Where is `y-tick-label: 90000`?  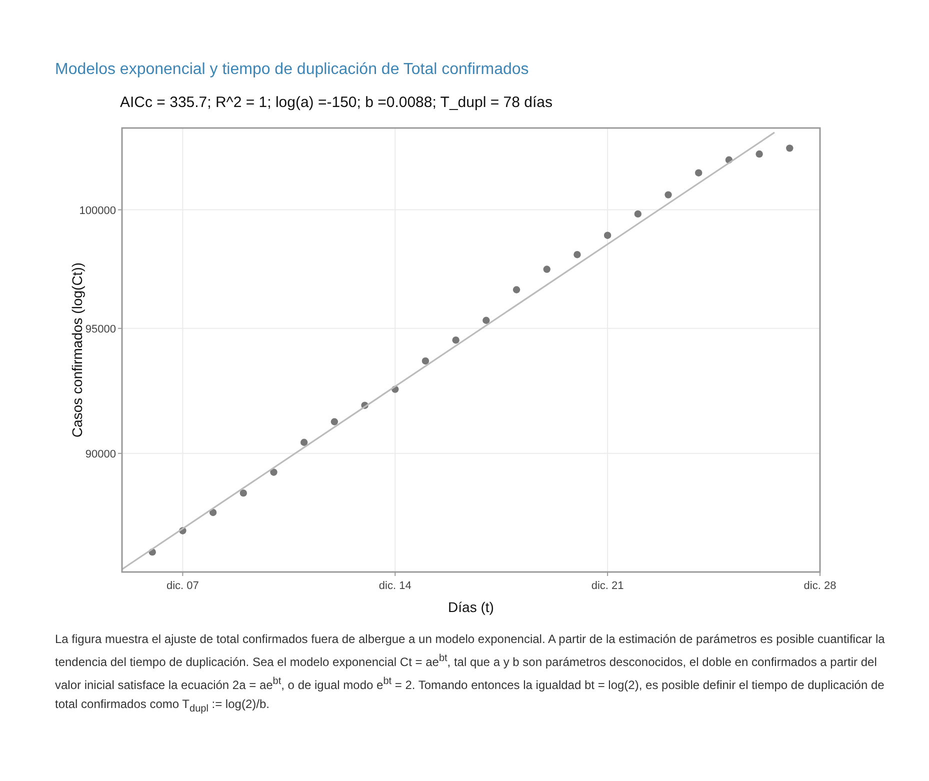
y-tick-label: 90000 is located at coordinates (100, 454).